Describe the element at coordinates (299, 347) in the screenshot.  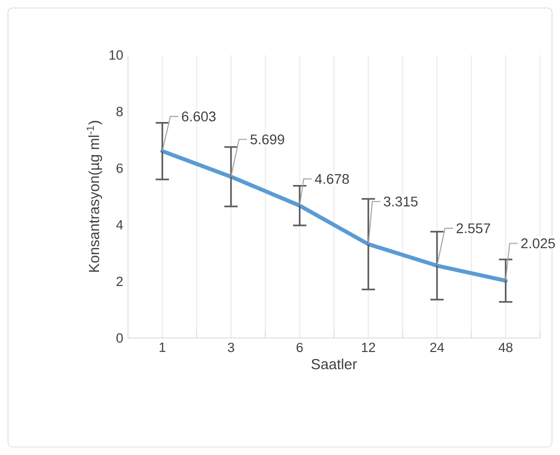
I see `x-tick-label: 6` at that location.